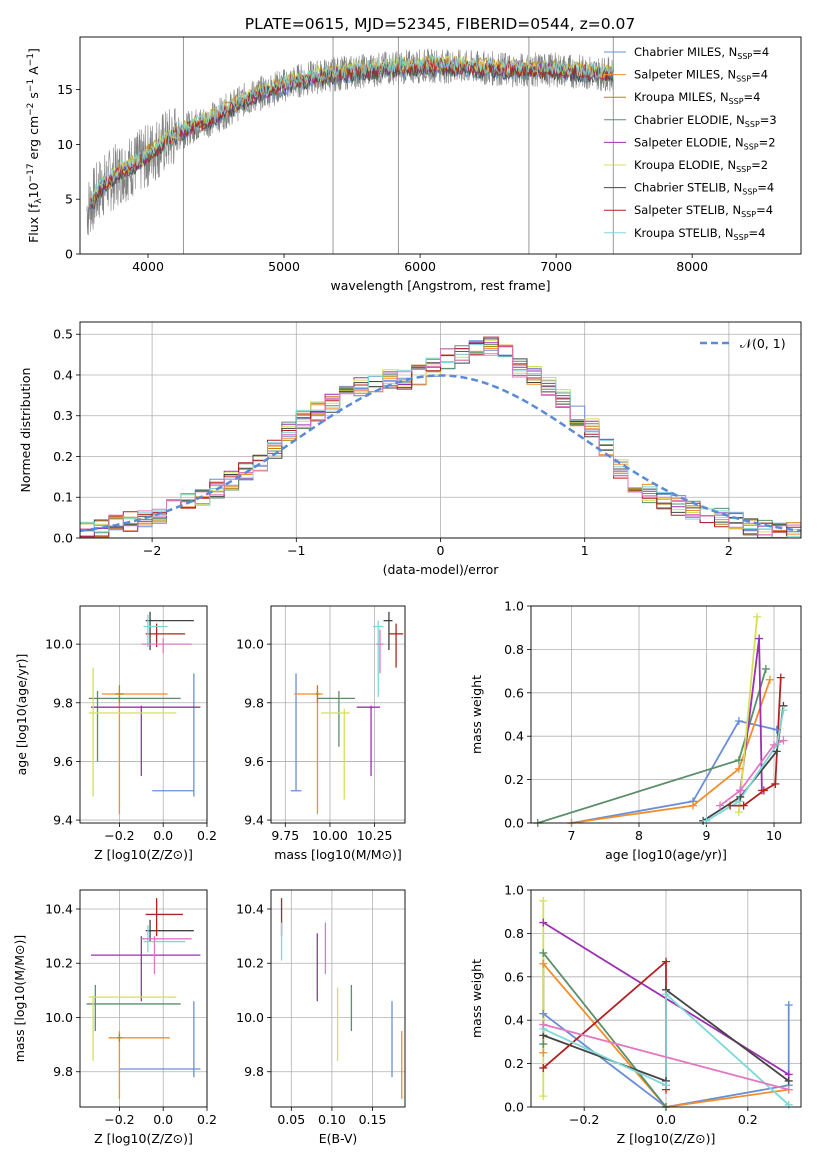 Image resolution: width=819 pixels, height=1170 pixels. Describe the element at coordinates (705, 143) in the screenshot. I see `legend-entry: Salpeter ELODIE, NSSP=2` at that location.